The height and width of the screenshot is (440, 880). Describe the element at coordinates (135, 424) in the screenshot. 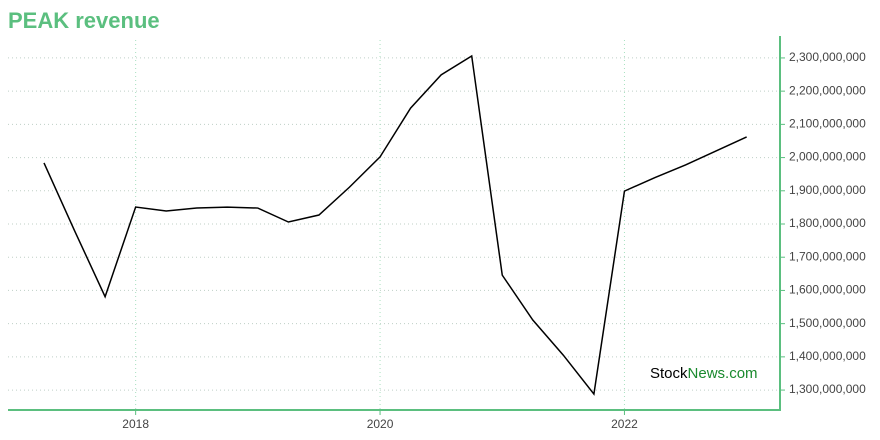

I see `x-tick-label: 2018` at that location.